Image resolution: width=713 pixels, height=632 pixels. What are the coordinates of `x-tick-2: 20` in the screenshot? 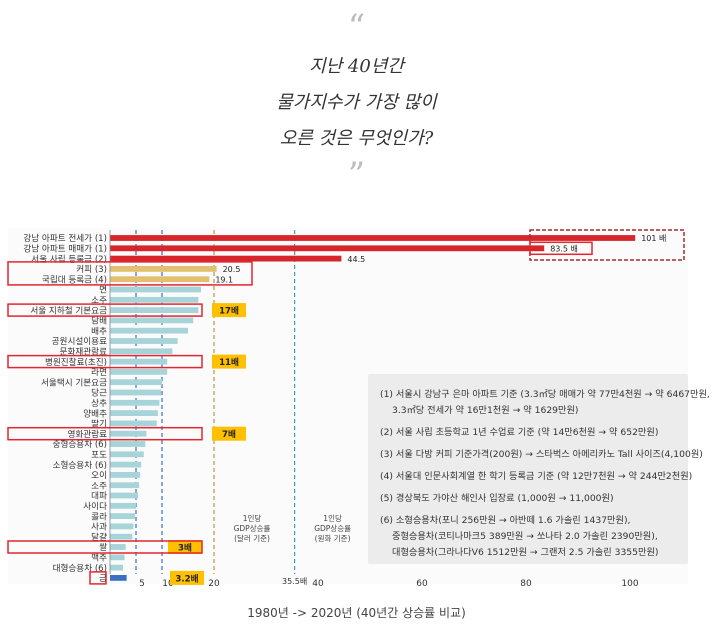 It's located at (214, 584).